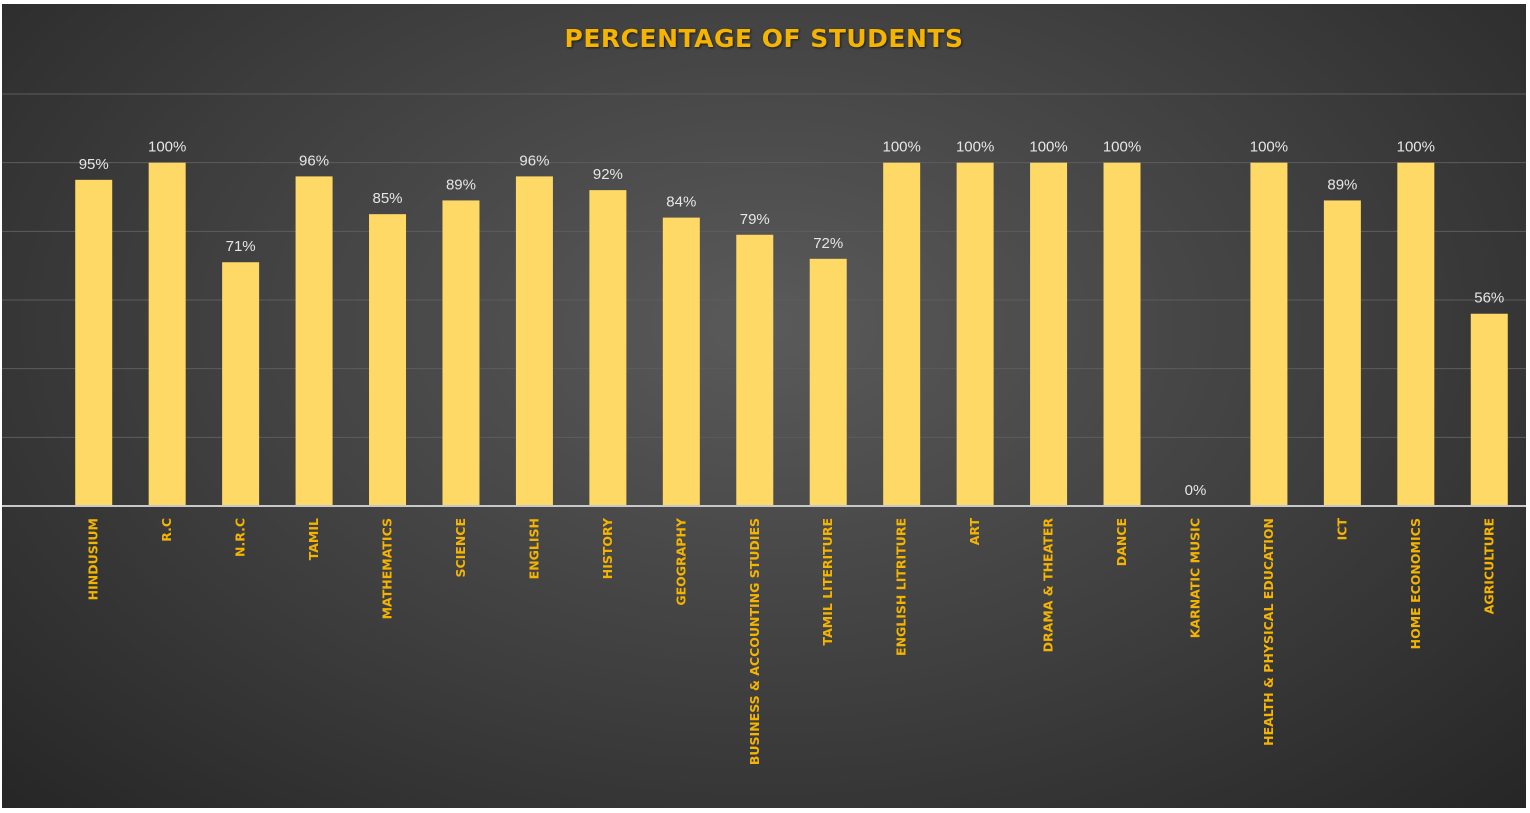 The width and height of the screenshot is (1530, 813). Describe the element at coordinates (93, 559) in the screenshot. I see `category-label: HINDUSIUM` at that location.